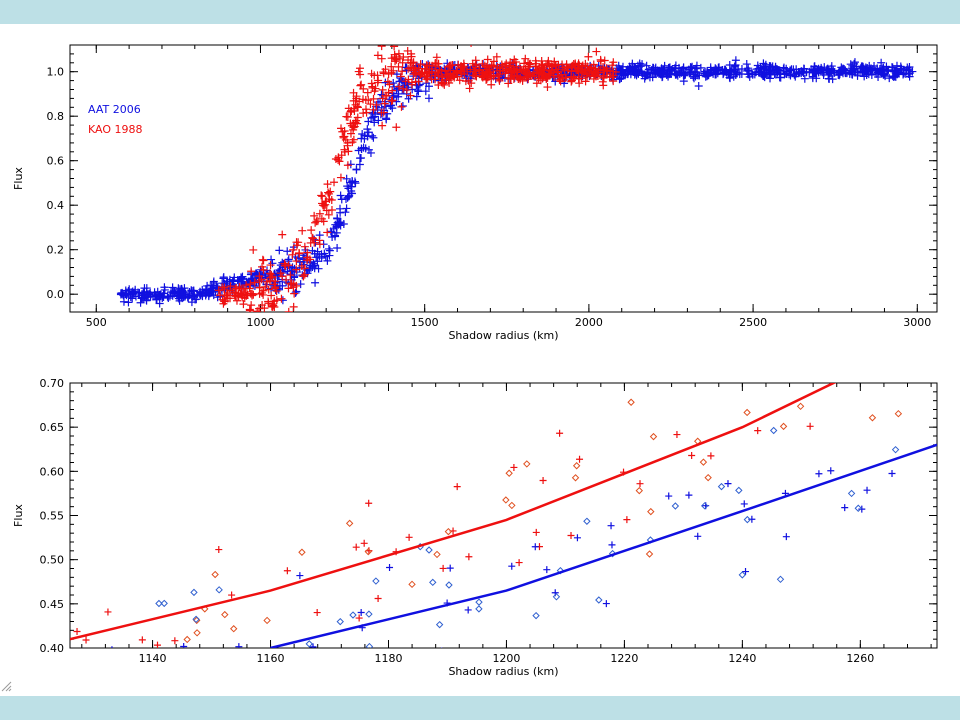  What do you see at coordinates (52, 516) in the screenshot?
I see `y-tick-label: 0.55` at bounding box center [52, 516].